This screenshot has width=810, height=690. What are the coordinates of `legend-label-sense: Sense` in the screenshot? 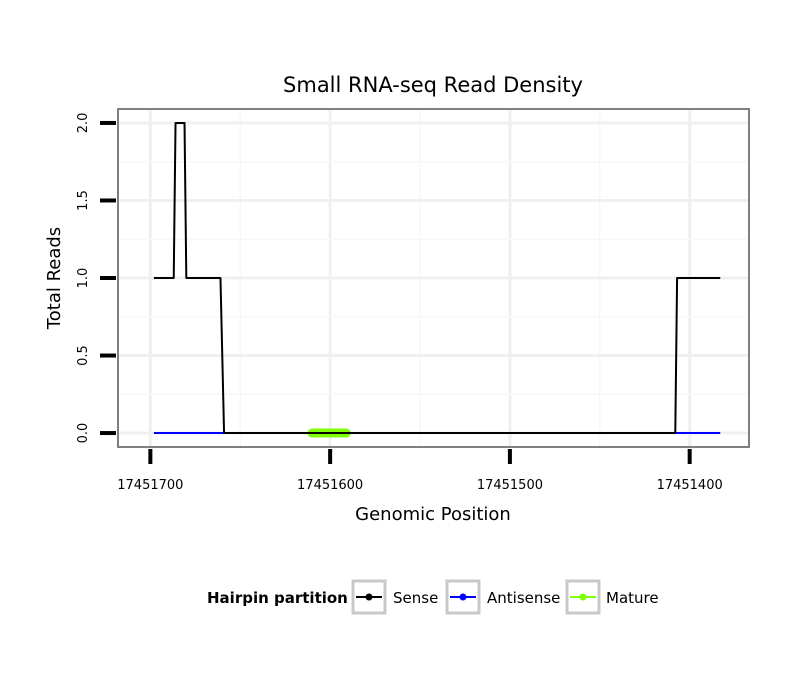 It's located at (415, 598).